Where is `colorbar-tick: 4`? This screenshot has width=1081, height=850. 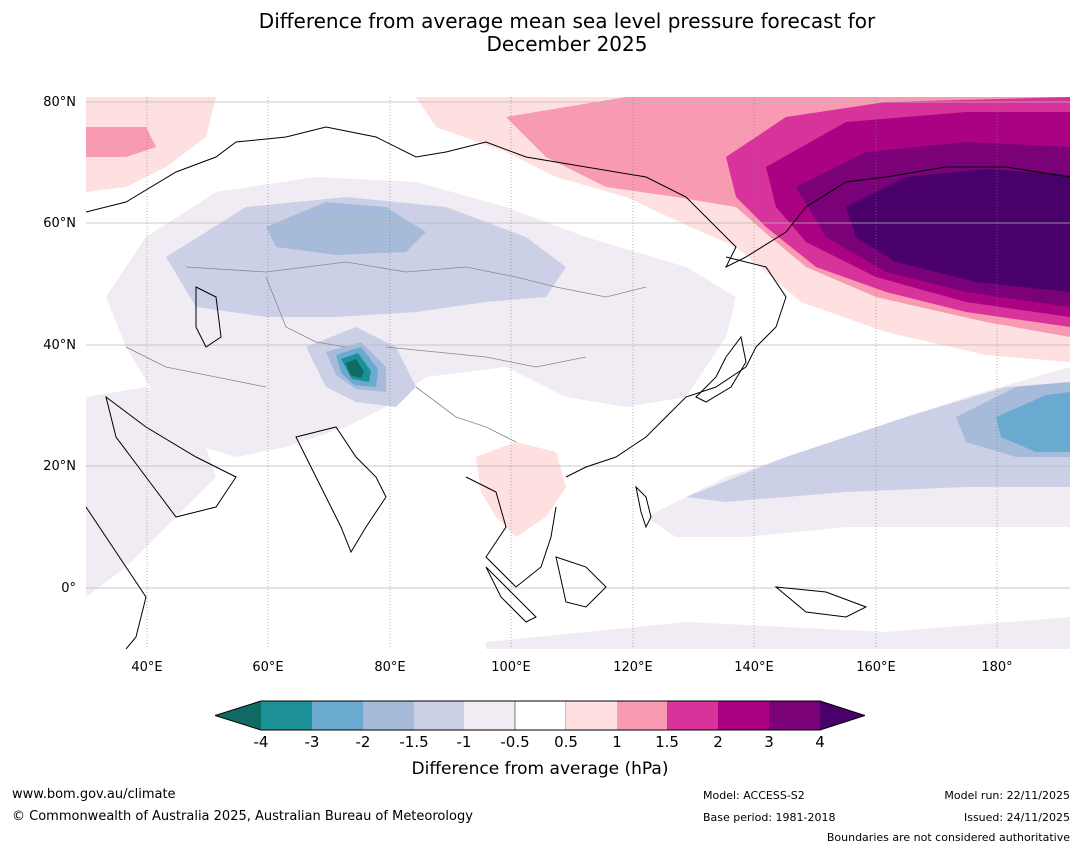
colorbar-tick: 4 is located at coordinates (820, 742).